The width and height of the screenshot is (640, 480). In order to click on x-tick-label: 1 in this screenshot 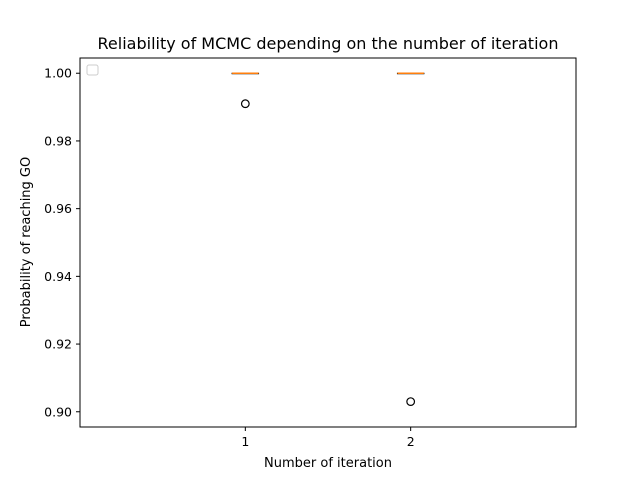, I will do `click(245, 441)`.